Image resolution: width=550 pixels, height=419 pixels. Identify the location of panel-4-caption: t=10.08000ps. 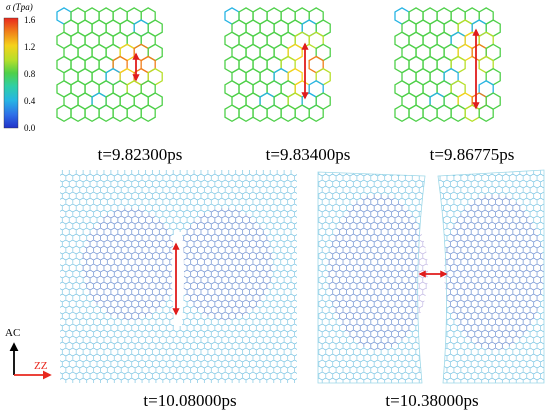
(189, 400).